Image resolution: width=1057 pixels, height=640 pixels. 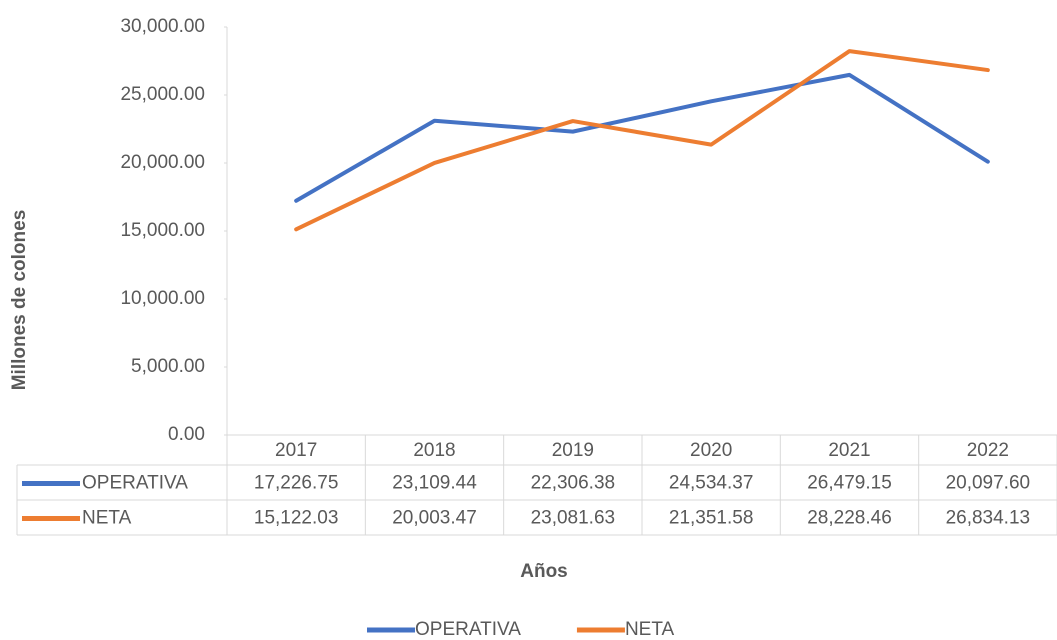 What do you see at coordinates (434, 518) in the screenshot?
I see `table-value: 20,003.47` at bounding box center [434, 518].